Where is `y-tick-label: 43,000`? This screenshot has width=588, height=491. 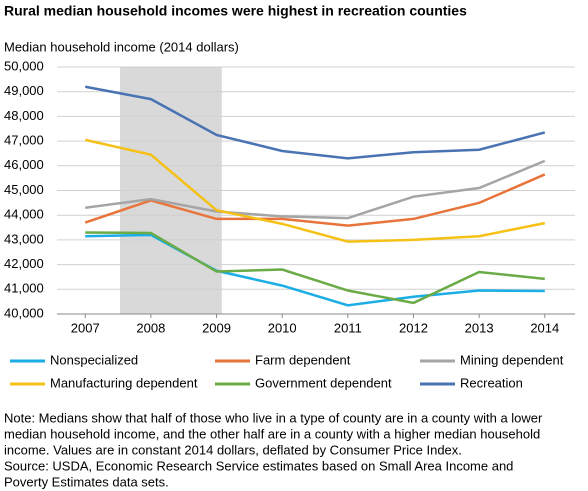
y-tick-label: 43,000 is located at coordinates (24, 238).